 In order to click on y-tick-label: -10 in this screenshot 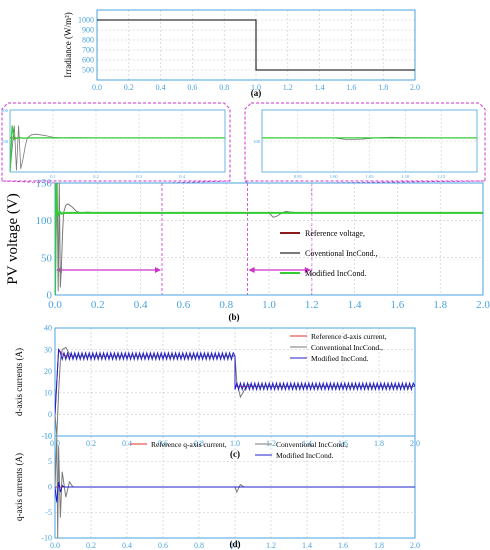, I will do `click(46, 538)`.